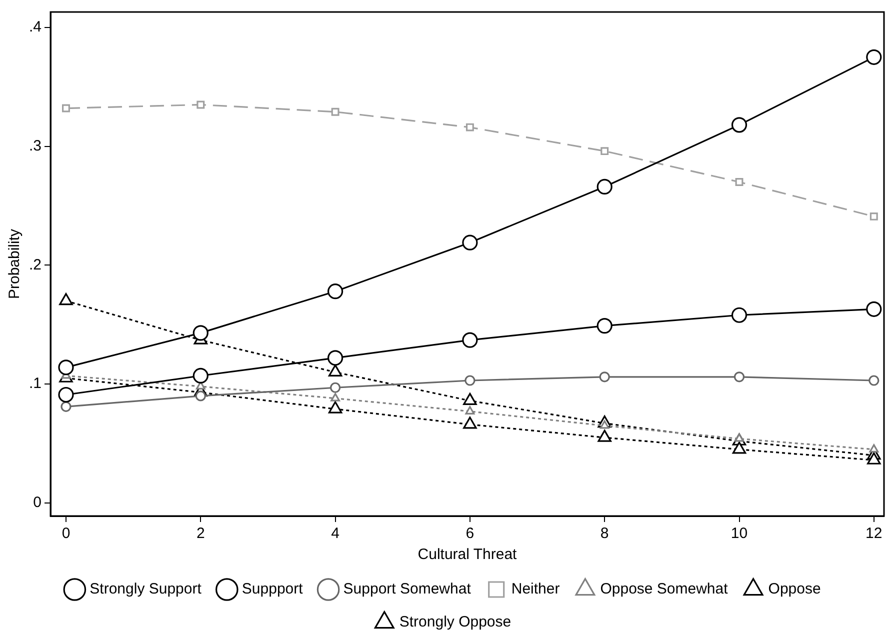 The width and height of the screenshot is (896, 644). I want to click on y-tick-label: .2, so click(35, 265).